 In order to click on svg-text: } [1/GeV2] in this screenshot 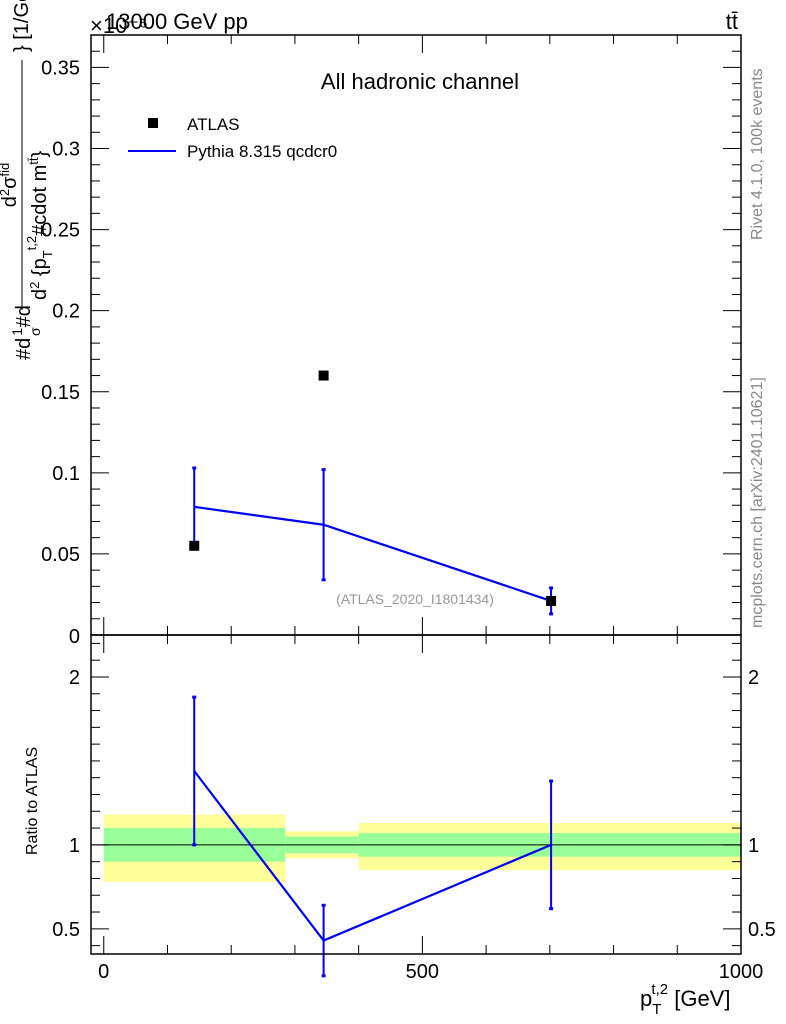, I will do `click(20, 26)`.